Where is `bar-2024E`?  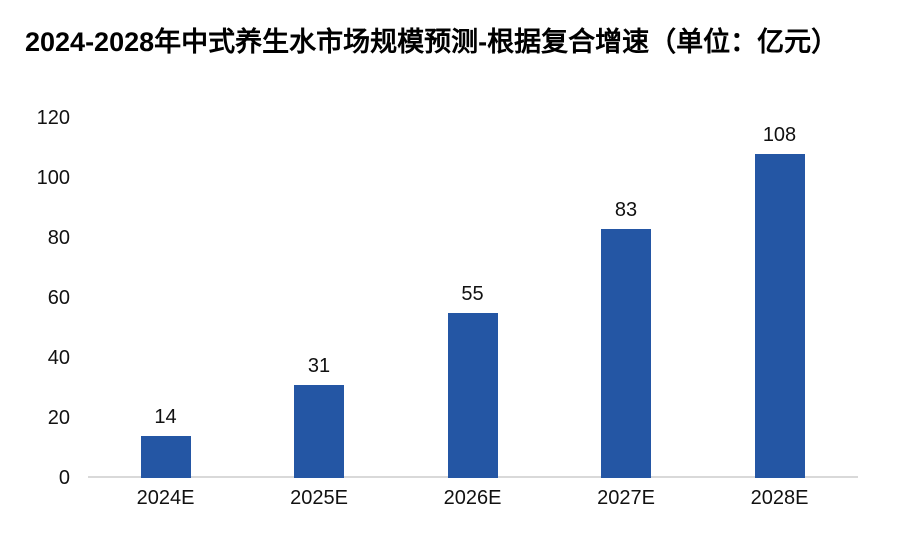 bar-2024E is located at coordinates (165, 457).